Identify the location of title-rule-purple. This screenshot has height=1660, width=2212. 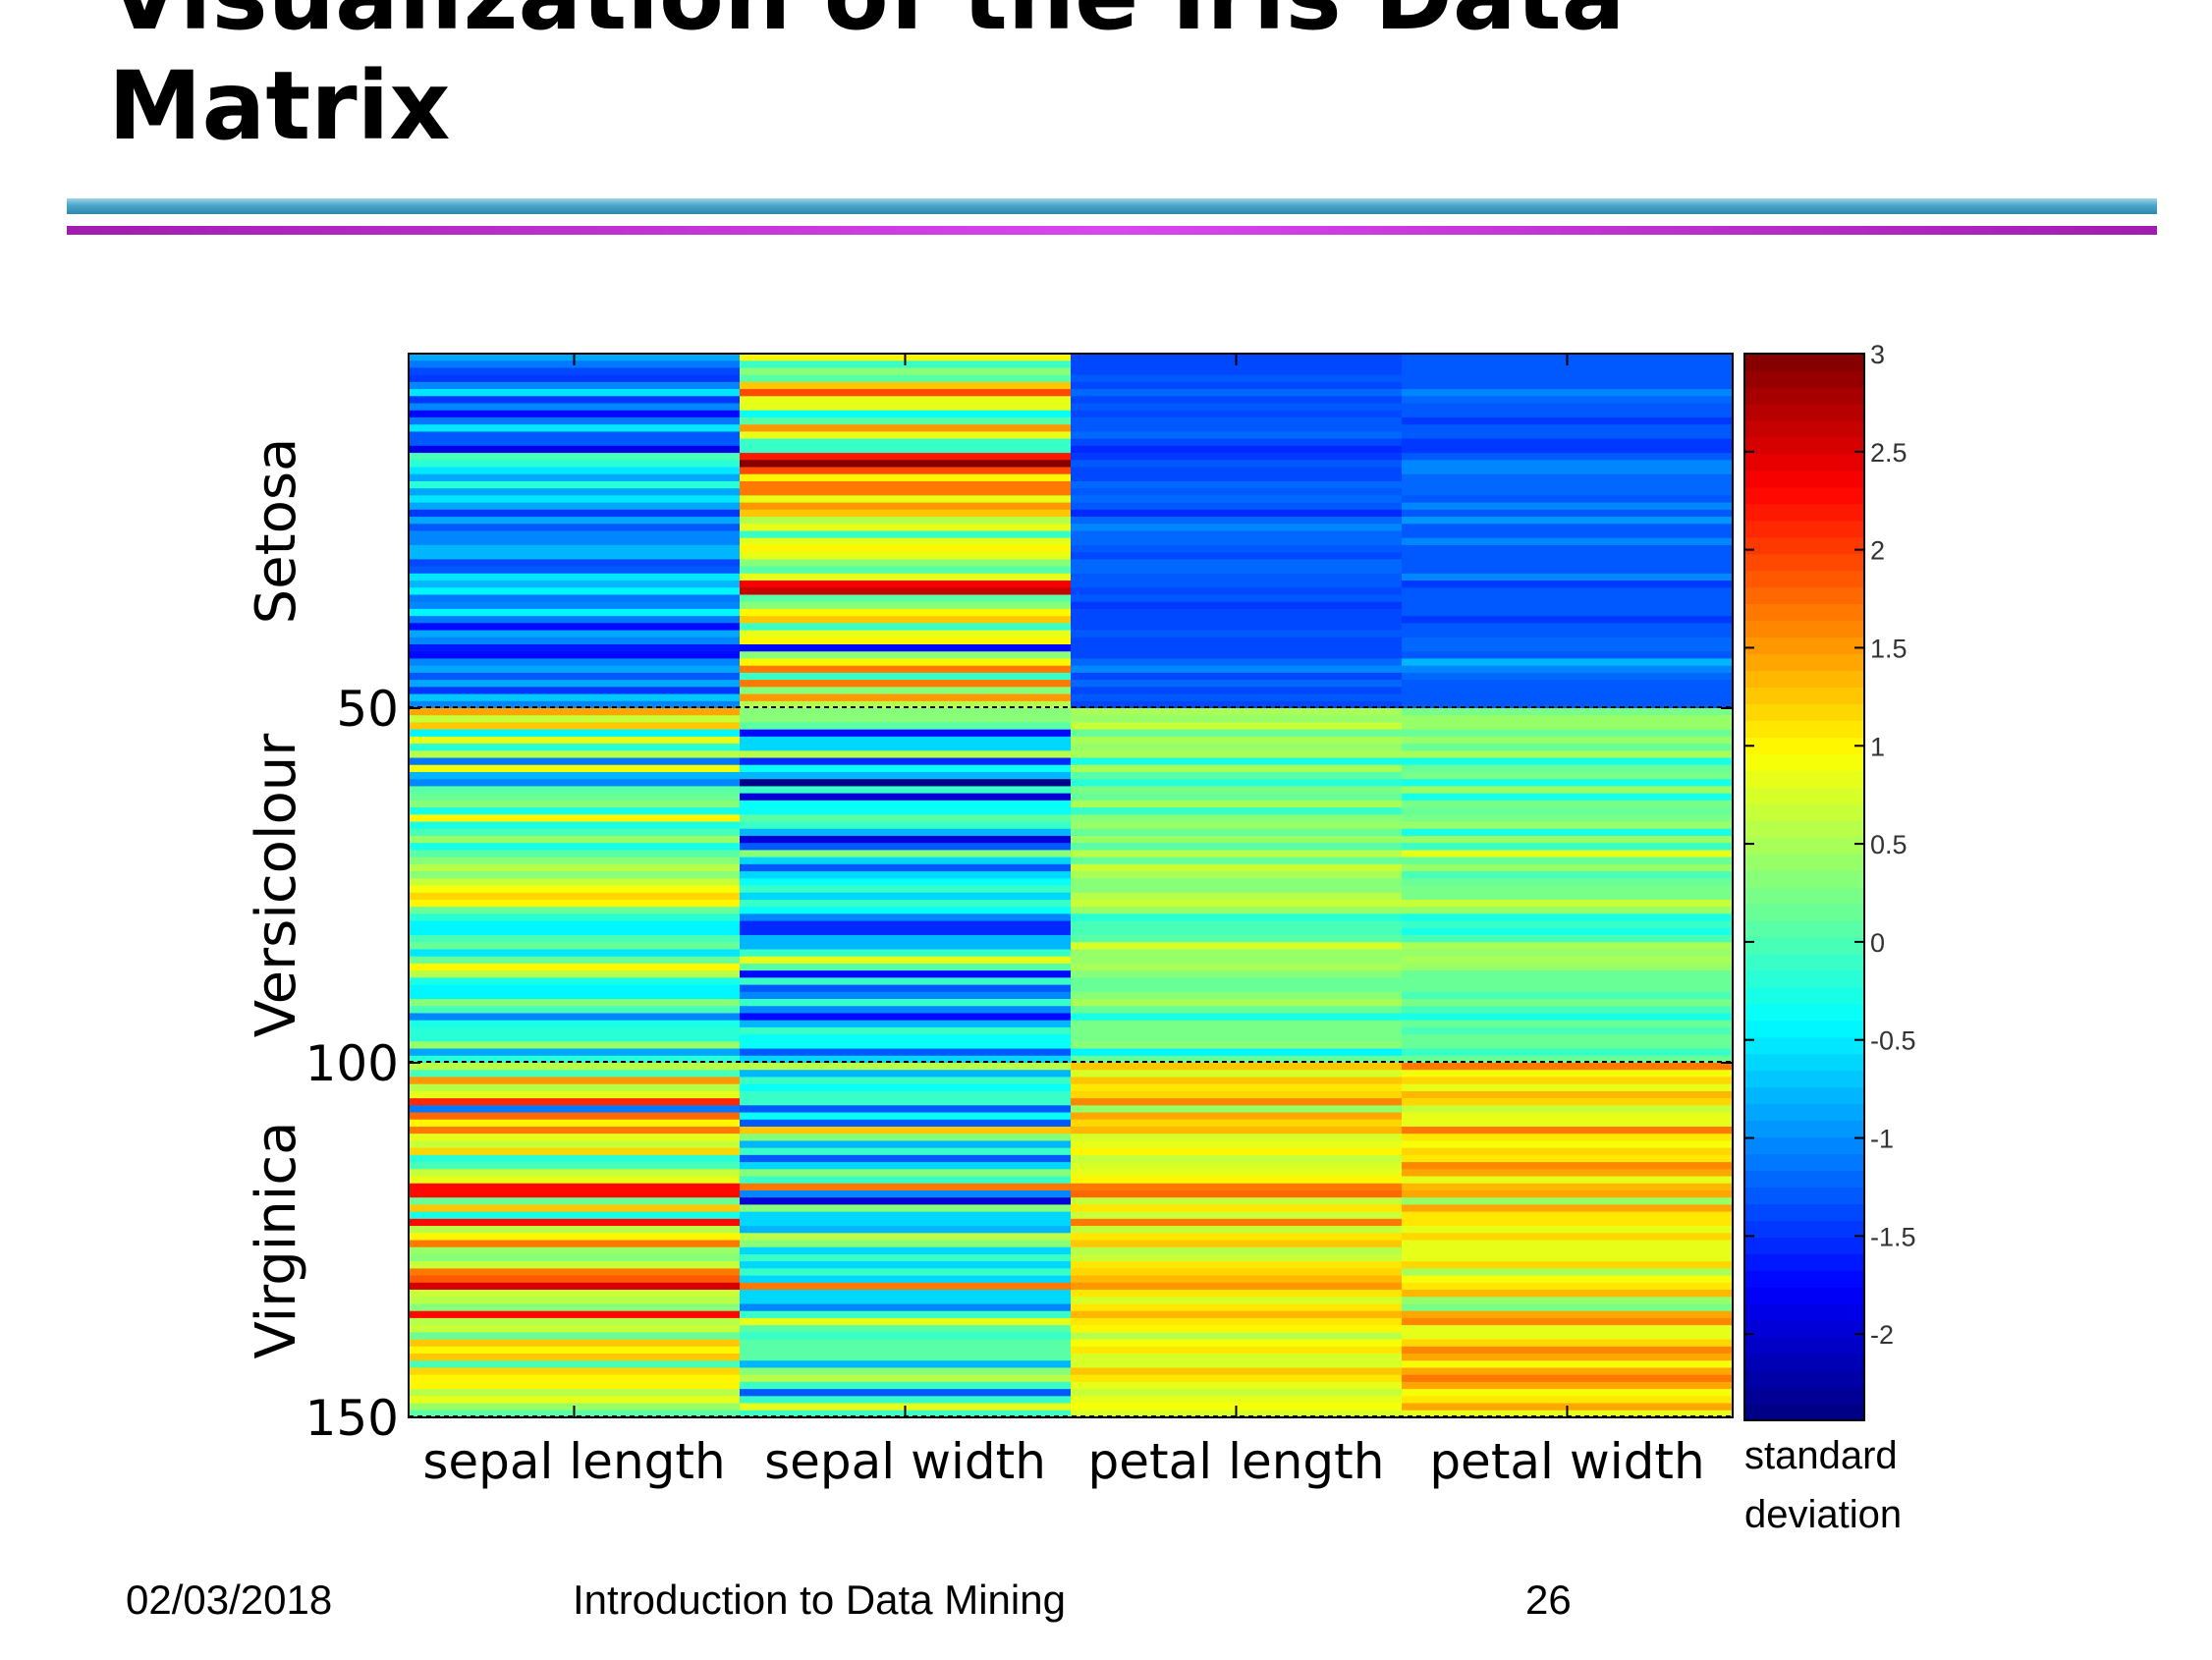
(1112, 230).